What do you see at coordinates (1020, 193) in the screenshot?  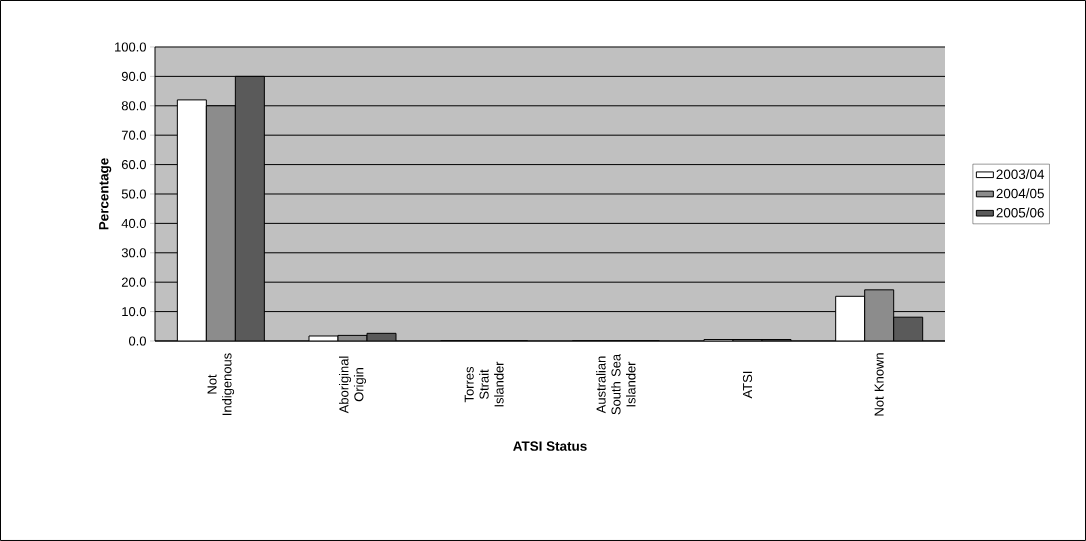 I see `legend-label: 2004/05` at bounding box center [1020, 193].